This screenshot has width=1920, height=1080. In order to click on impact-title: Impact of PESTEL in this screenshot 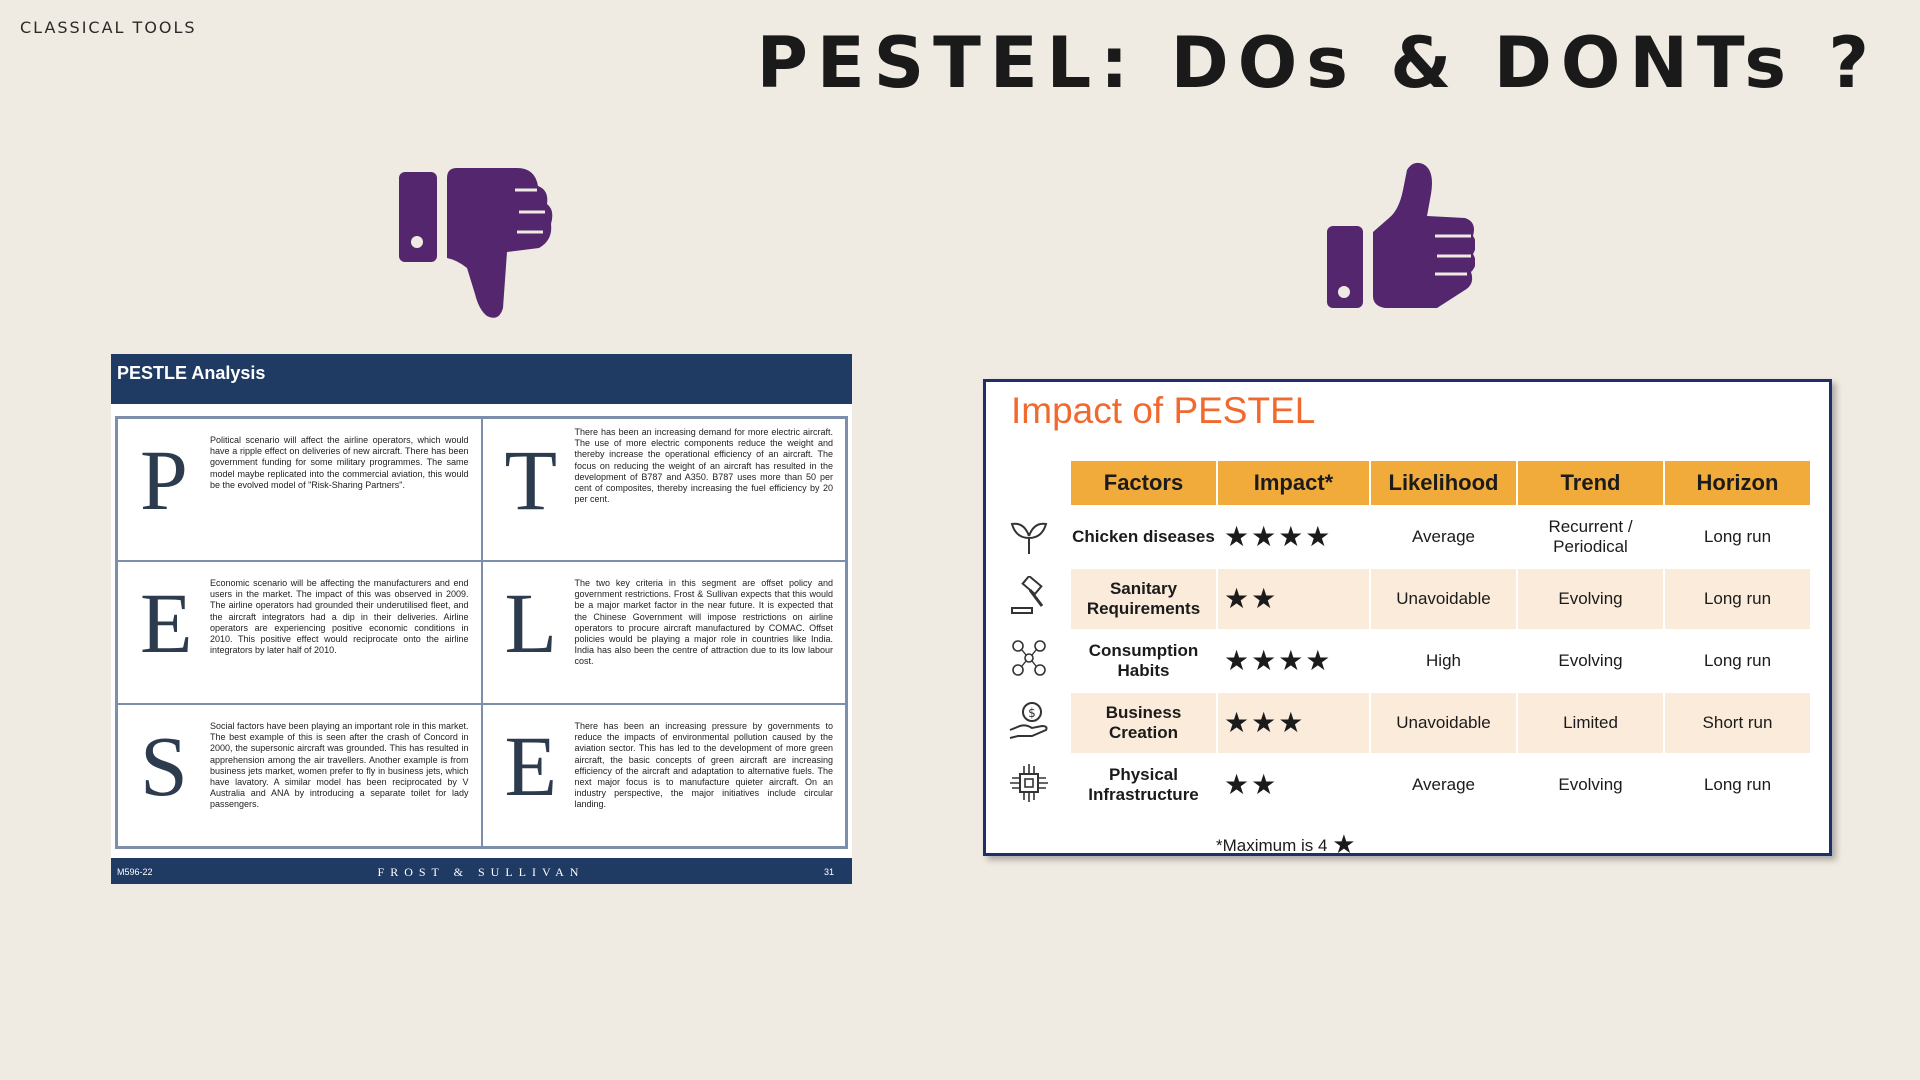, I will do `click(1163, 410)`.